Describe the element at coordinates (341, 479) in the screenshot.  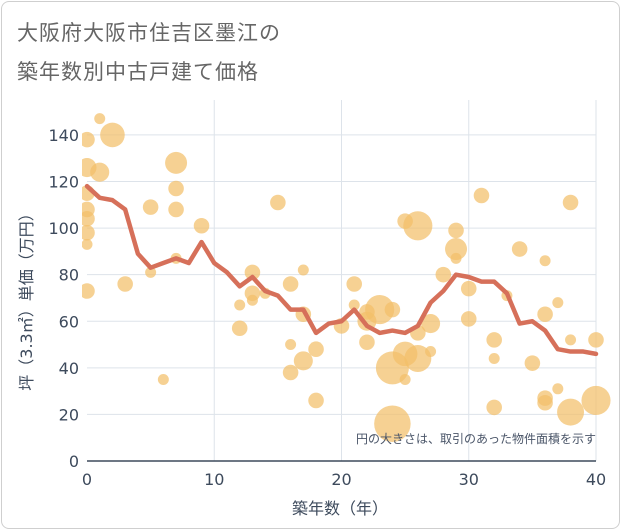
I see `x-tick-label: 20` at that location.